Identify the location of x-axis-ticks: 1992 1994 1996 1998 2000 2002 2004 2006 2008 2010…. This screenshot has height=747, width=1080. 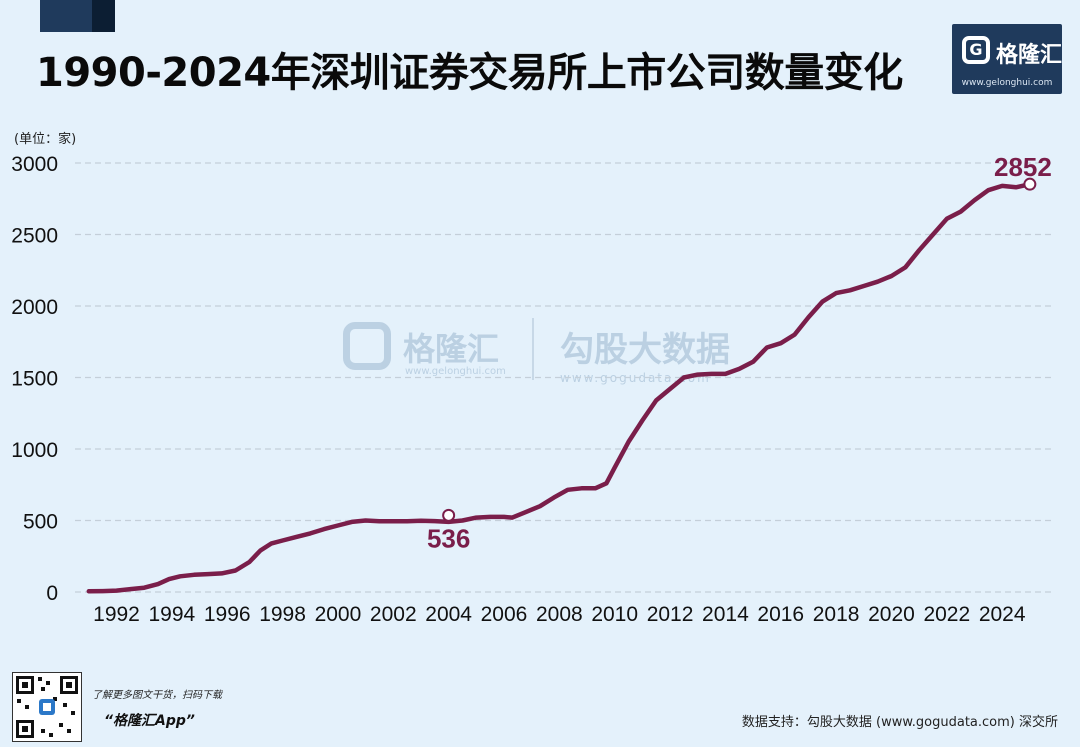
(559, 614).